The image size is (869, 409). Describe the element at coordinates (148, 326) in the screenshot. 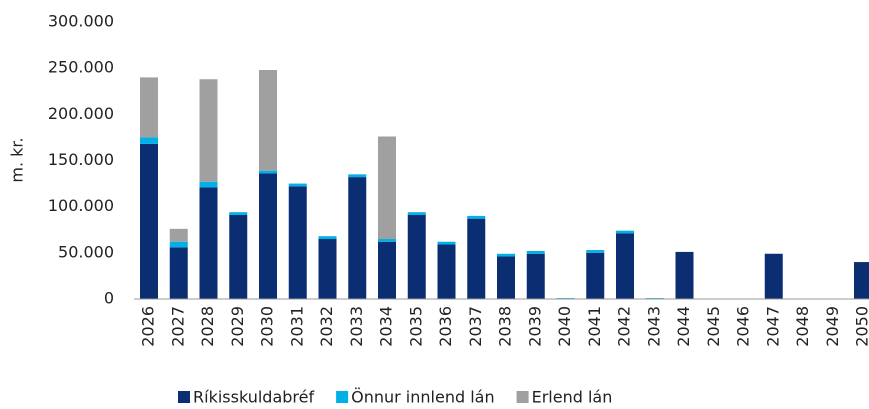

I see `x-tick-label: 2026` at that location.